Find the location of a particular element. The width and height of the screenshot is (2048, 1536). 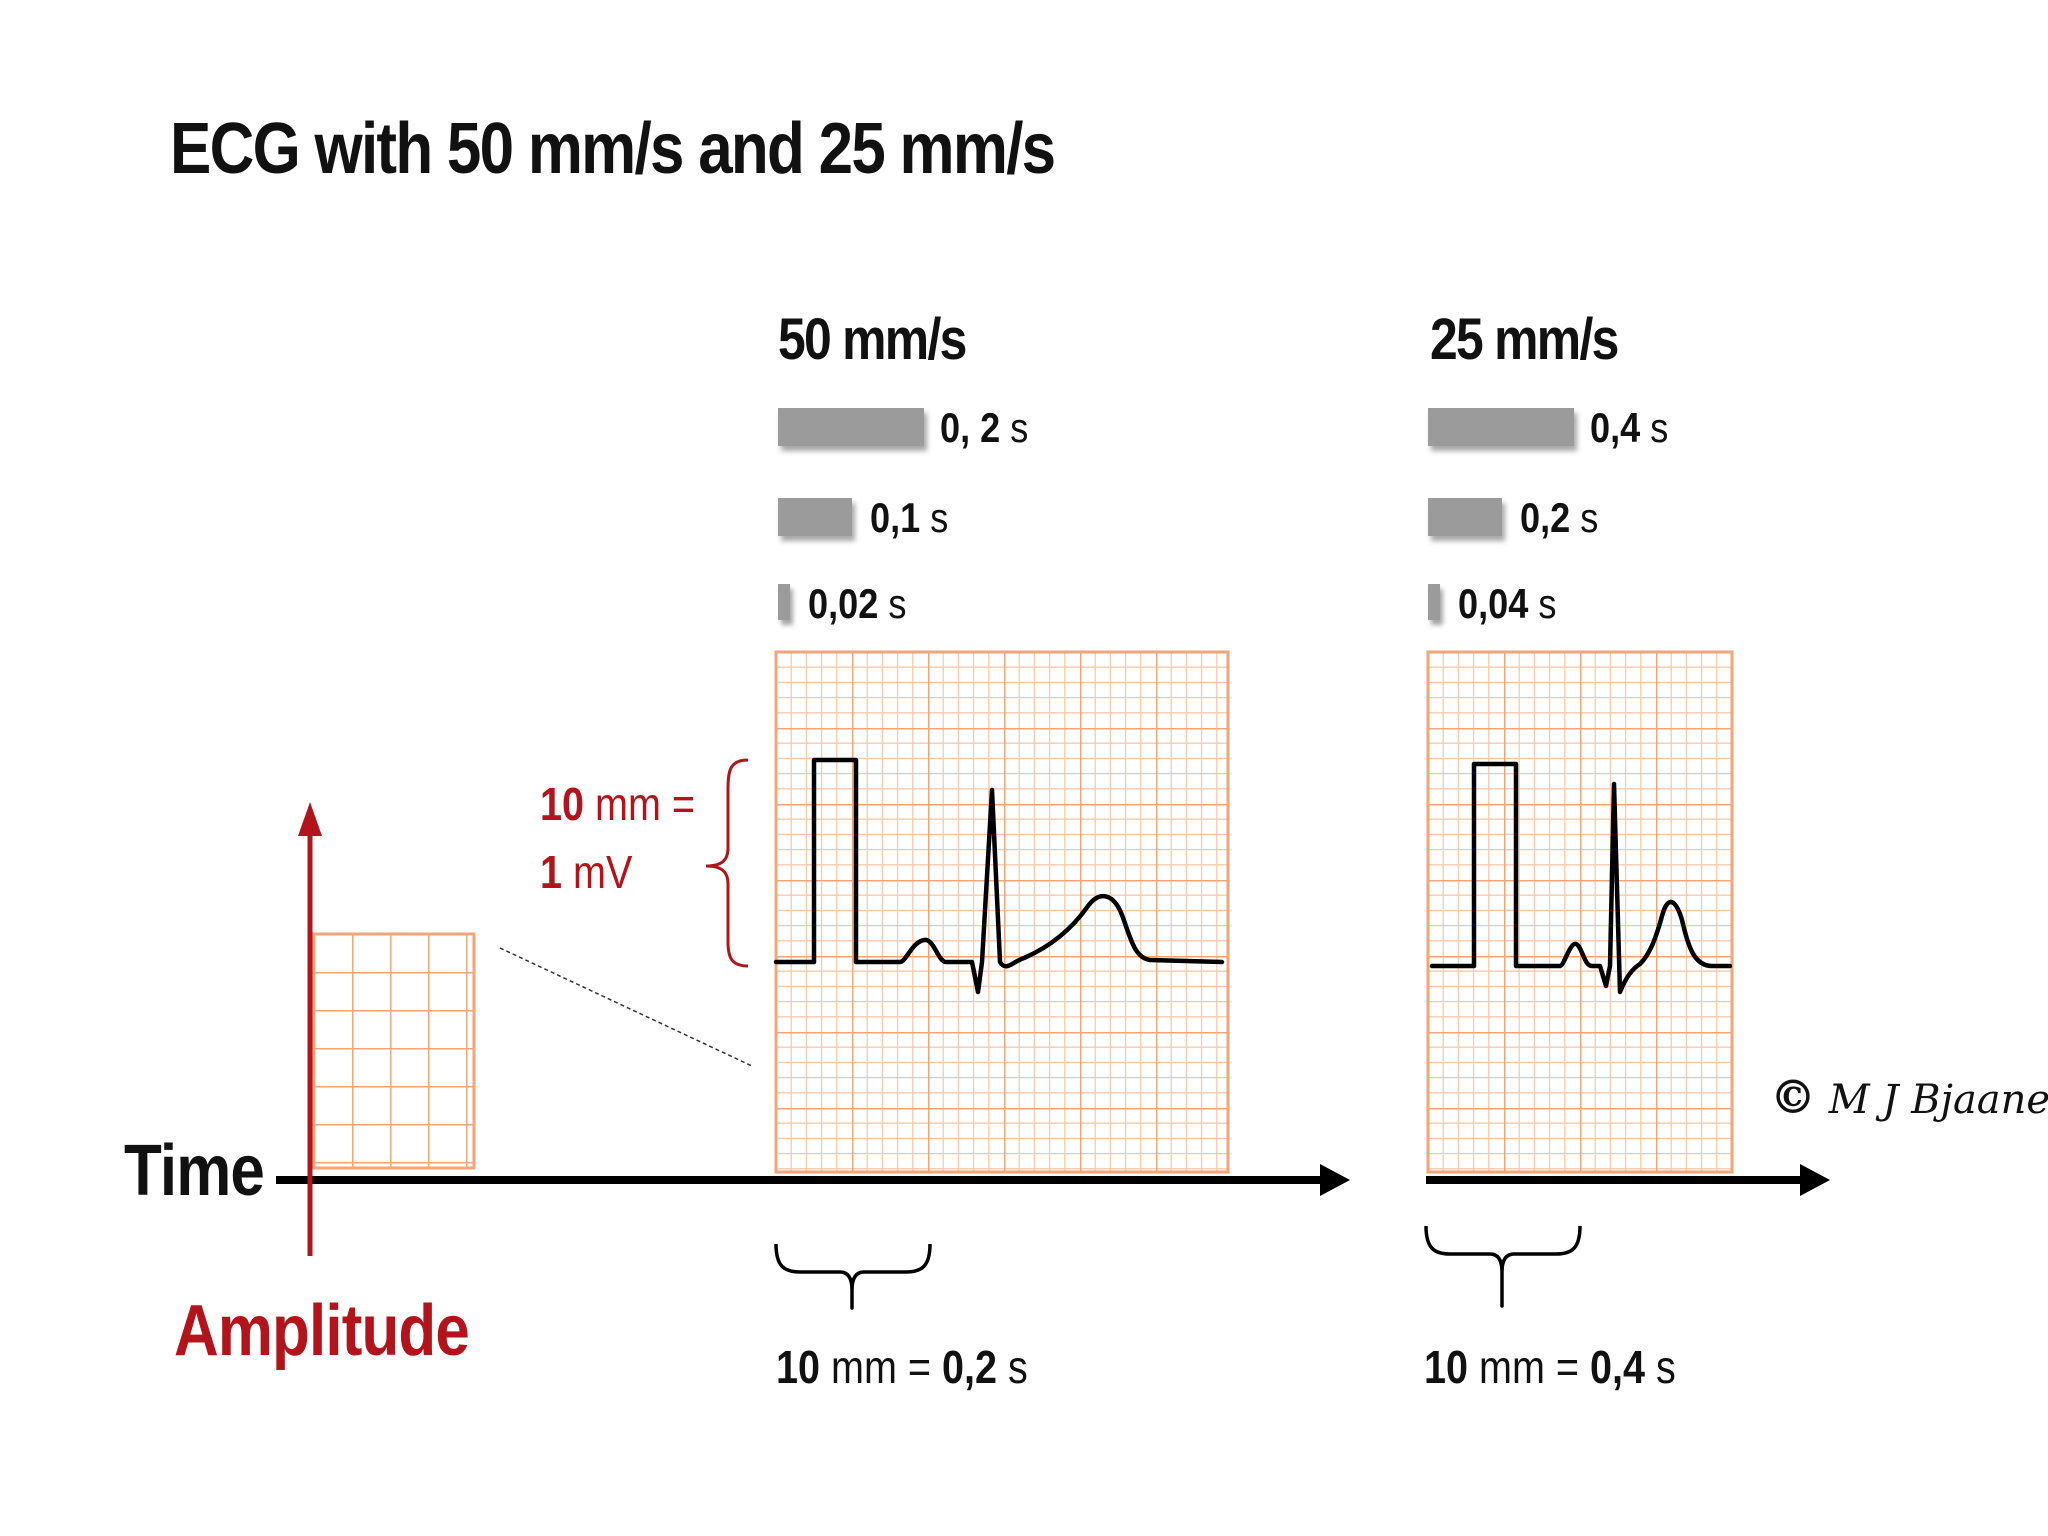

duration-bar-50-medium is located at coordinates (815, 517).